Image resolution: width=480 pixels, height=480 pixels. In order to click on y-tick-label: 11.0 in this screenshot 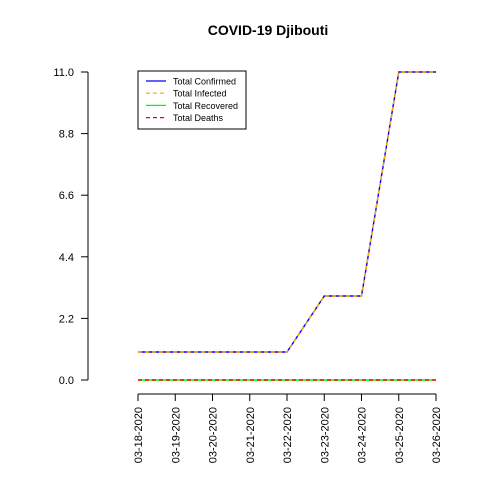, I will do `click(63, 73)`.